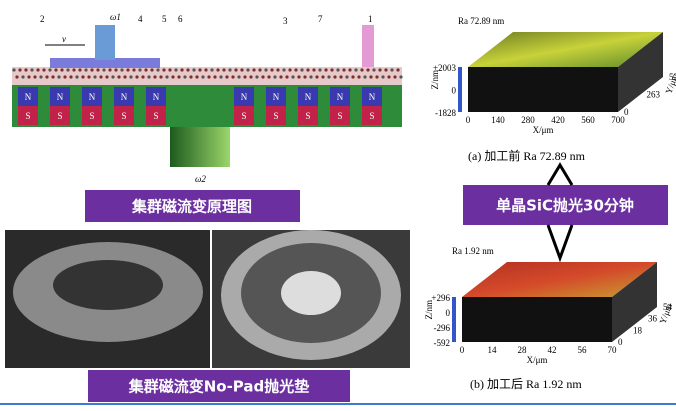 This screenshot has height=411, width=676. Describe the element at coordinates (618, 120) in the screenshot. I see `x-tick: 700` at that location.